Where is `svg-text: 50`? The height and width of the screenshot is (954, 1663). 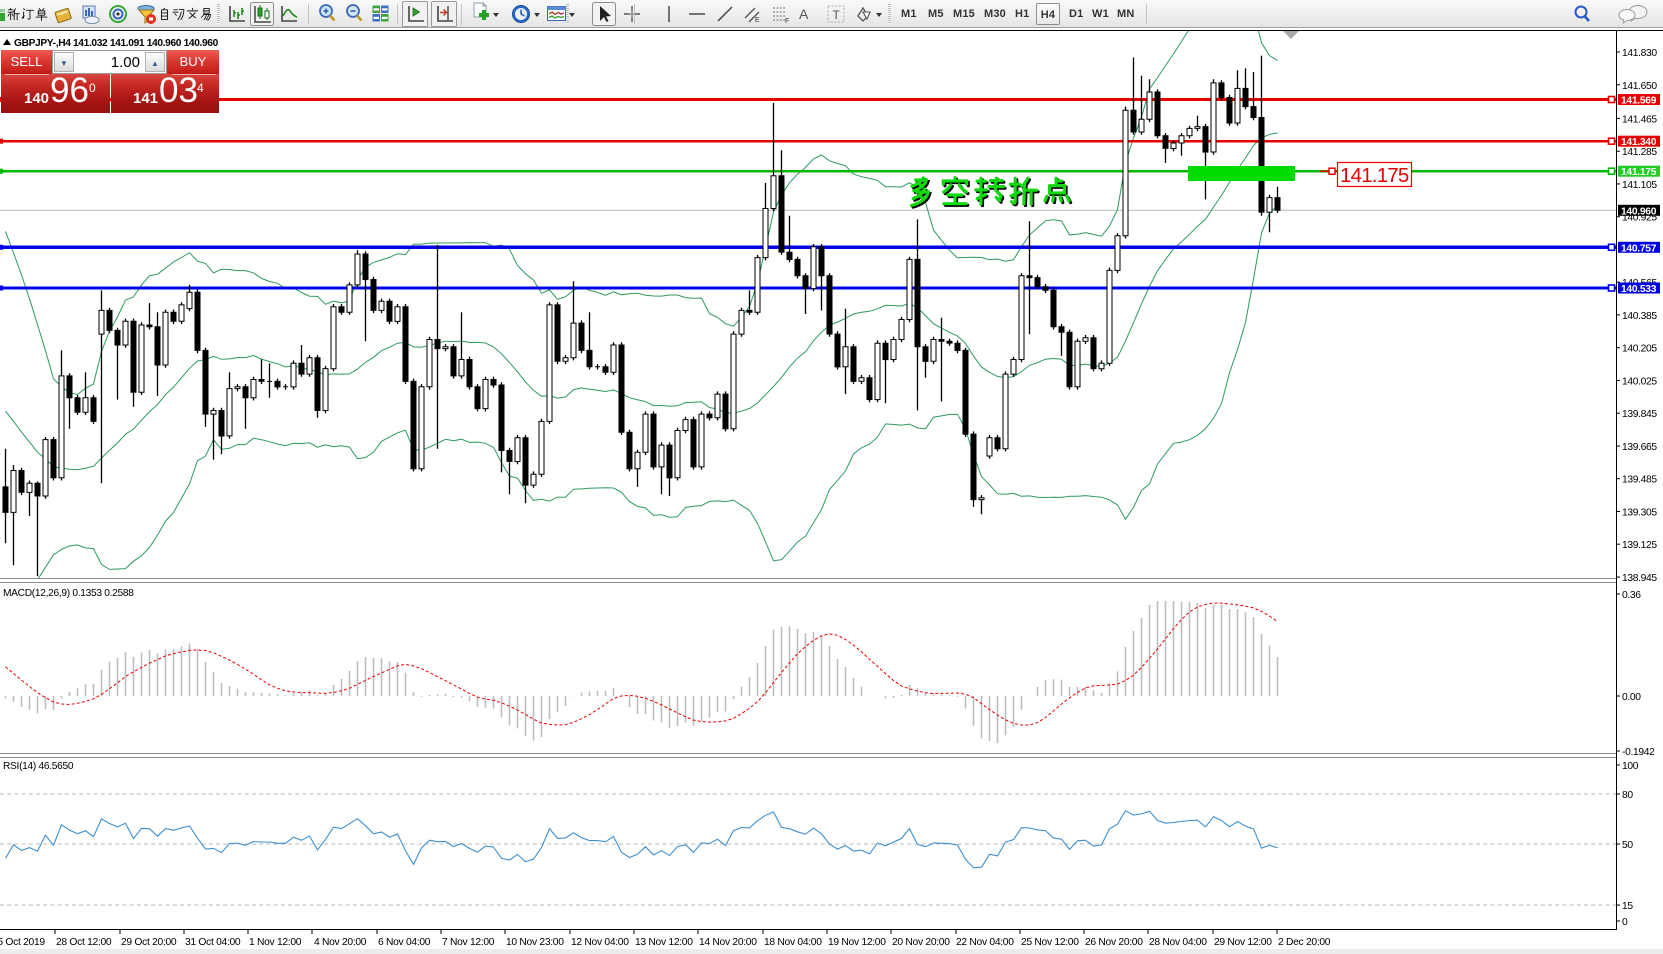
svg-text: 50 is located at coordinates (1627, 845).